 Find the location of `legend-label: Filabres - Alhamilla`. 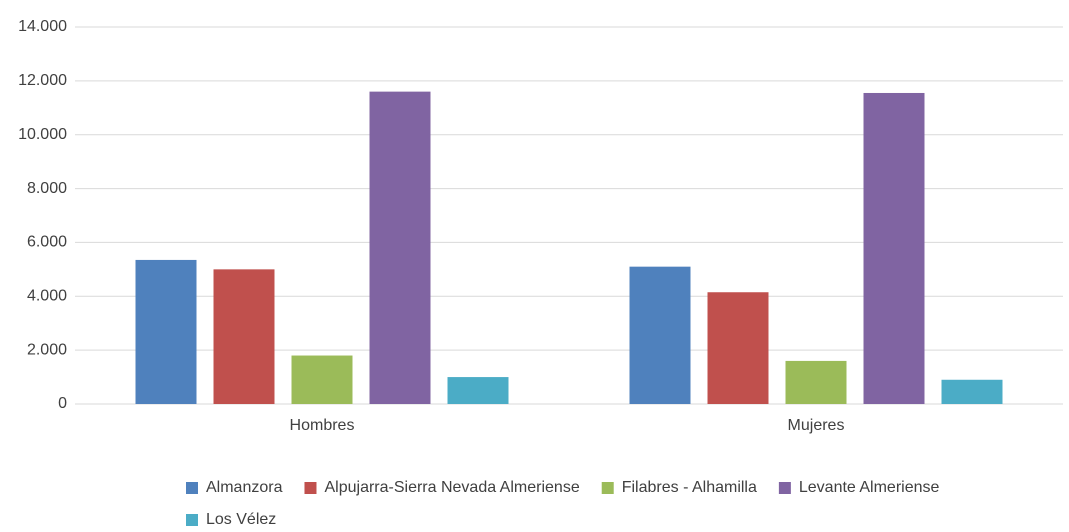

legend-label: Filabres - Alhamilla is located at coordinates (689, 487).